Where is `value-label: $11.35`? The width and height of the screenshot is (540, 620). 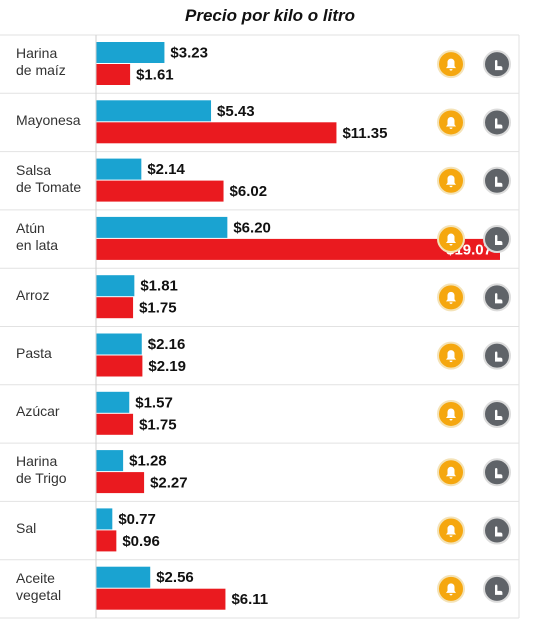 value-label: $11.35 is located at coordinates (364, 133).